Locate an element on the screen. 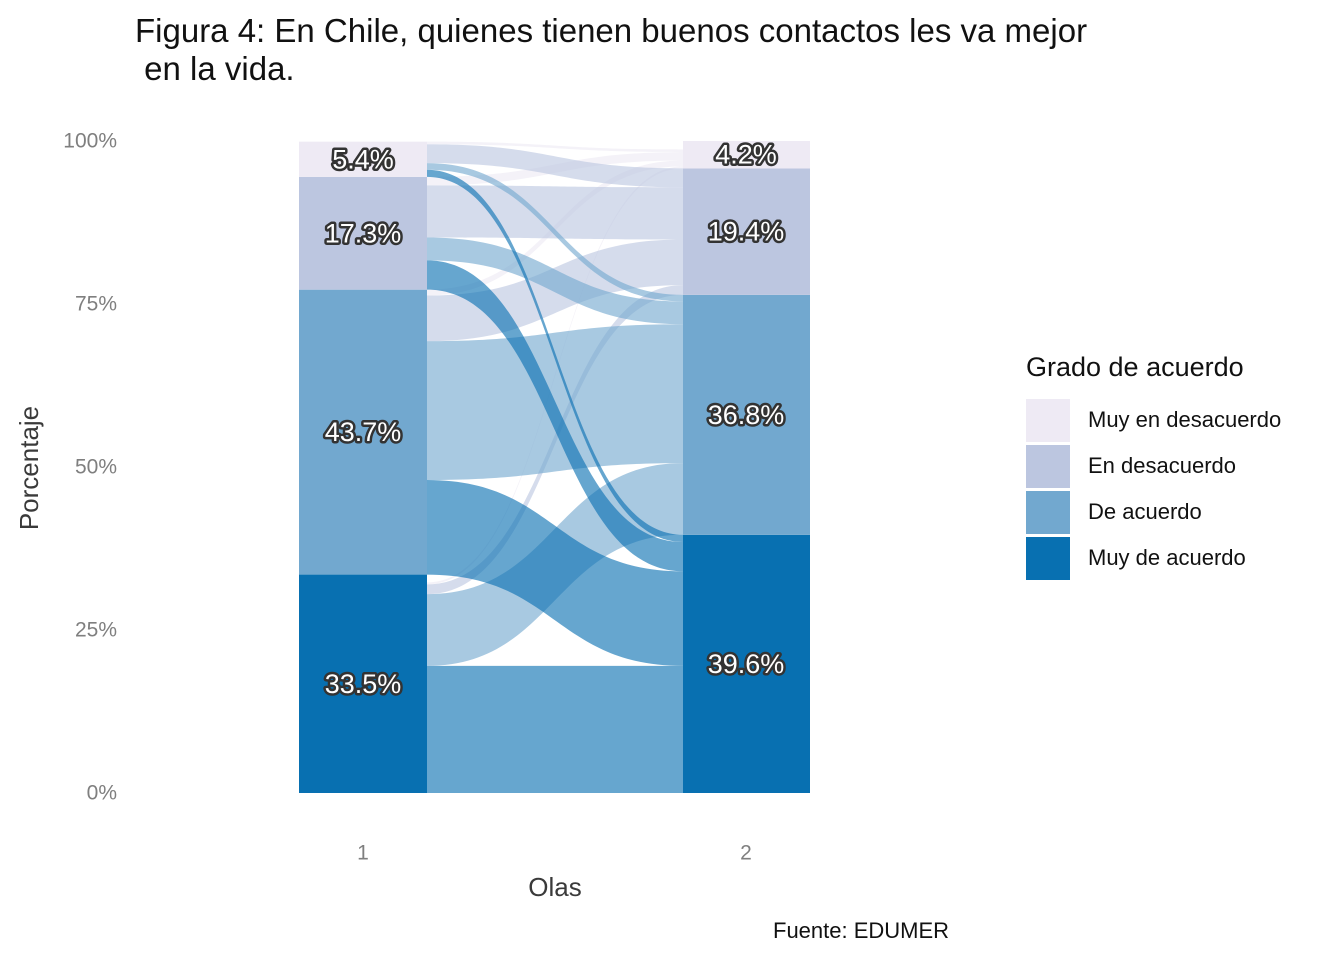 The image size is (1344, 960). flow-muy-en-desacuerdo-to-de-acuerdo is located at coordinates (555, 232).